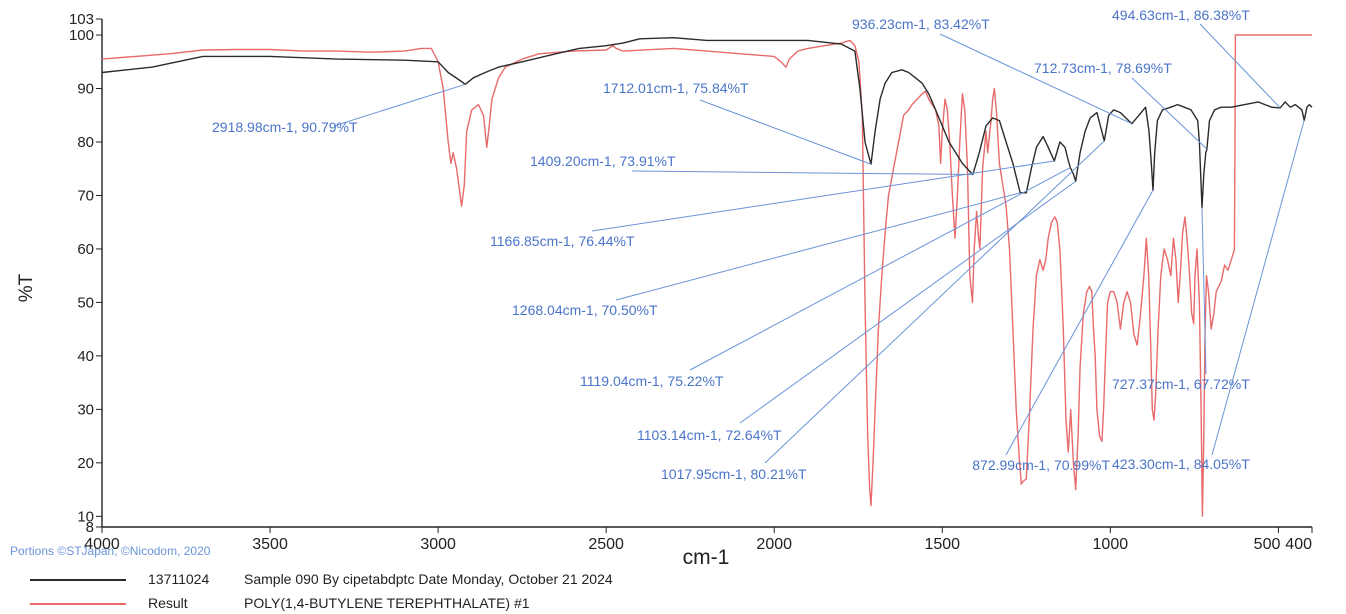 This screenshot has height=614, width=1346. I want to click on annotation-label: 1103.14cm-1, 72.64%T, so click(709, 435).